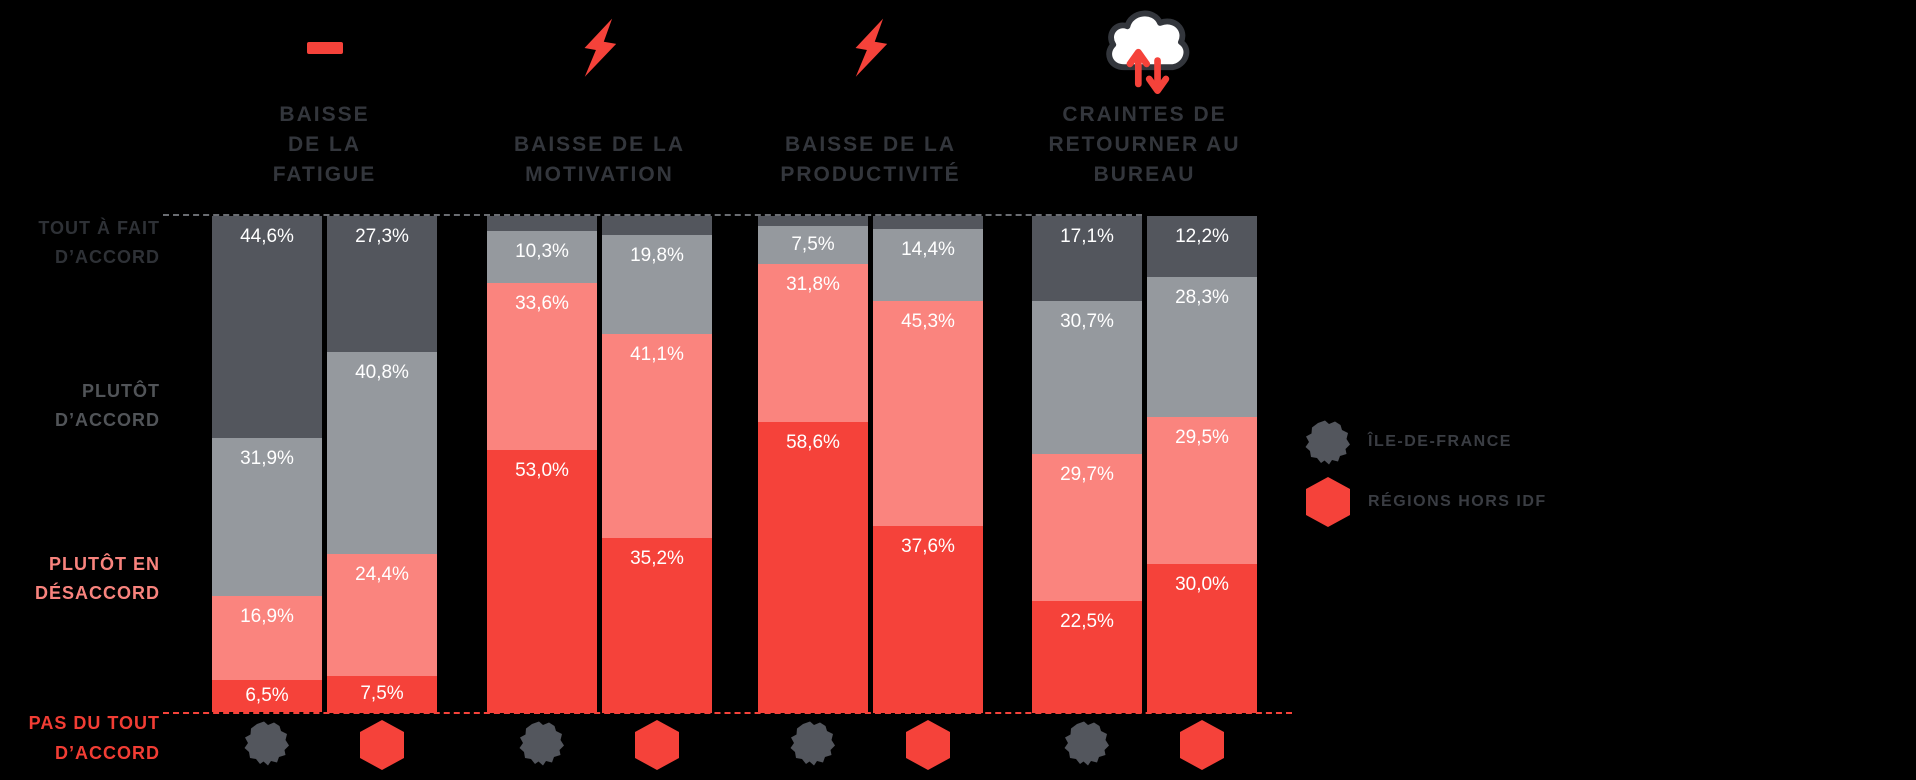  Describe the element at coordinates (542, 470) in the screenshot. I see `segment-value-label: 53,0%` at that location.